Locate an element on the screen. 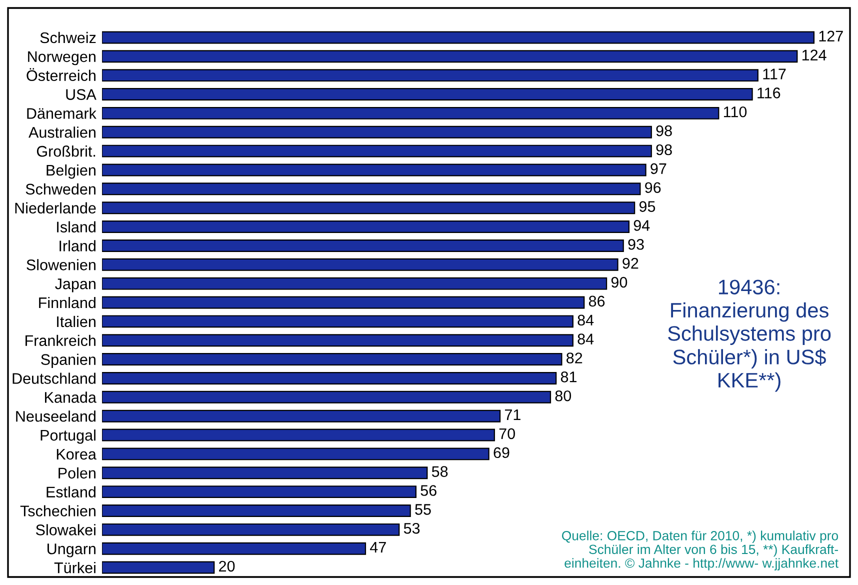 Image resolution: width=858 pixels, height=585 pixels. data-label: 69 is located at coordinates (502, 452).